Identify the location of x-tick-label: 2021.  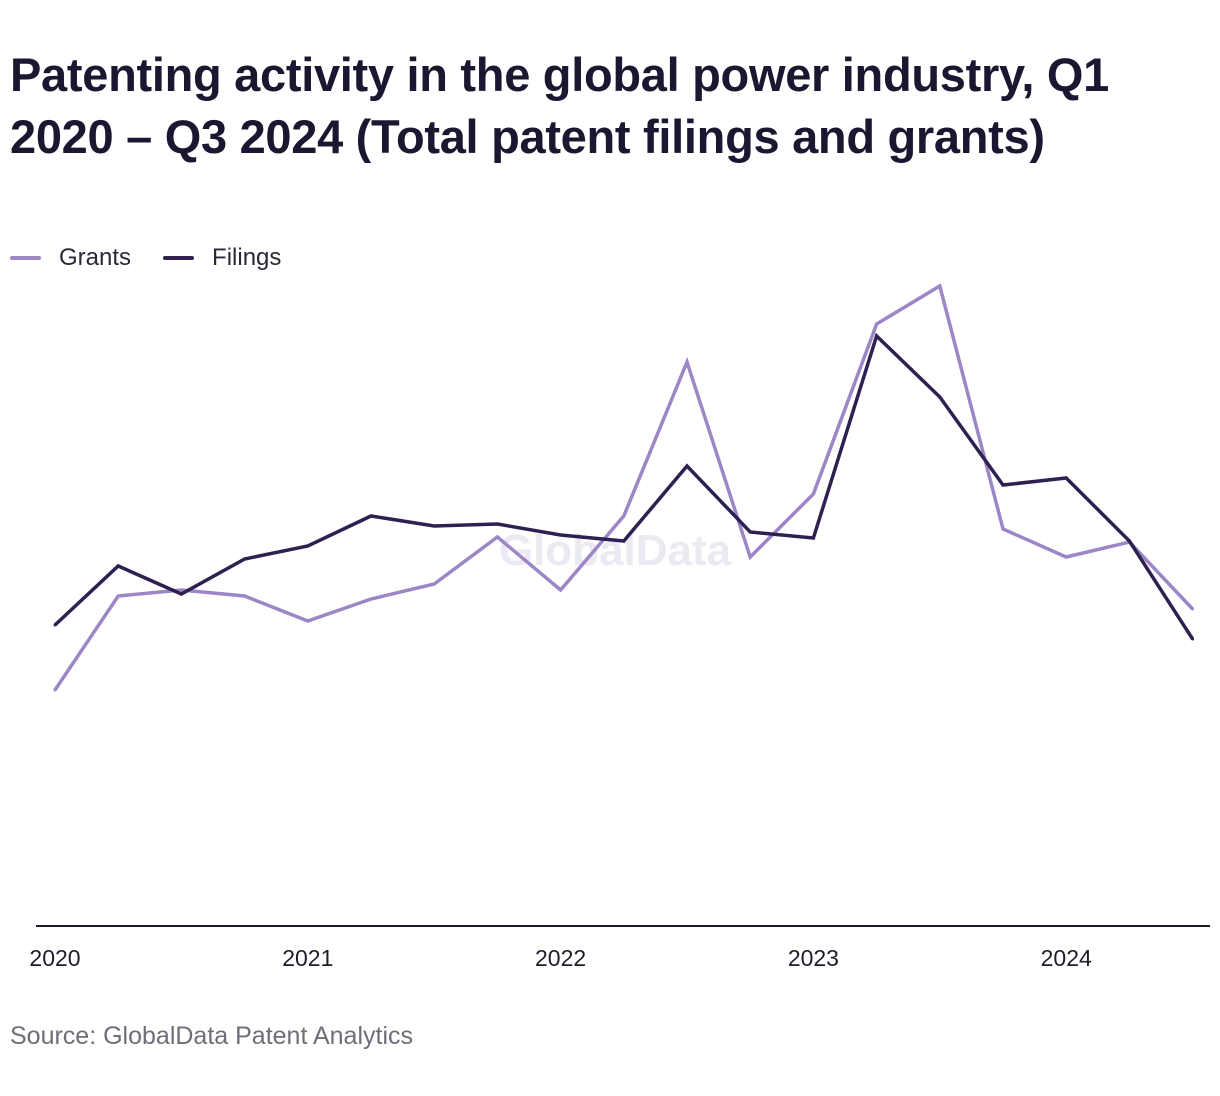
(307, 958).